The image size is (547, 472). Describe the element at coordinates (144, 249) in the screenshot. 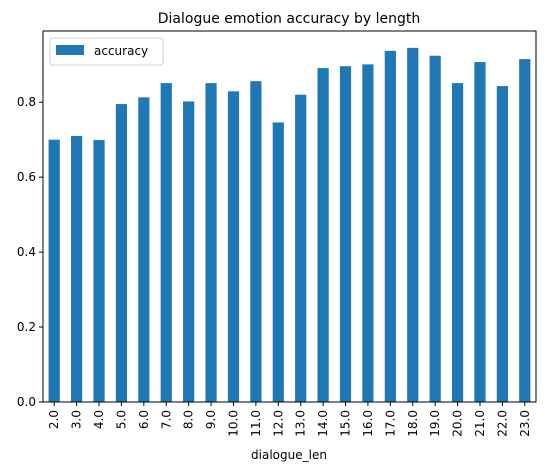

I see `bar-6.0` at that location.